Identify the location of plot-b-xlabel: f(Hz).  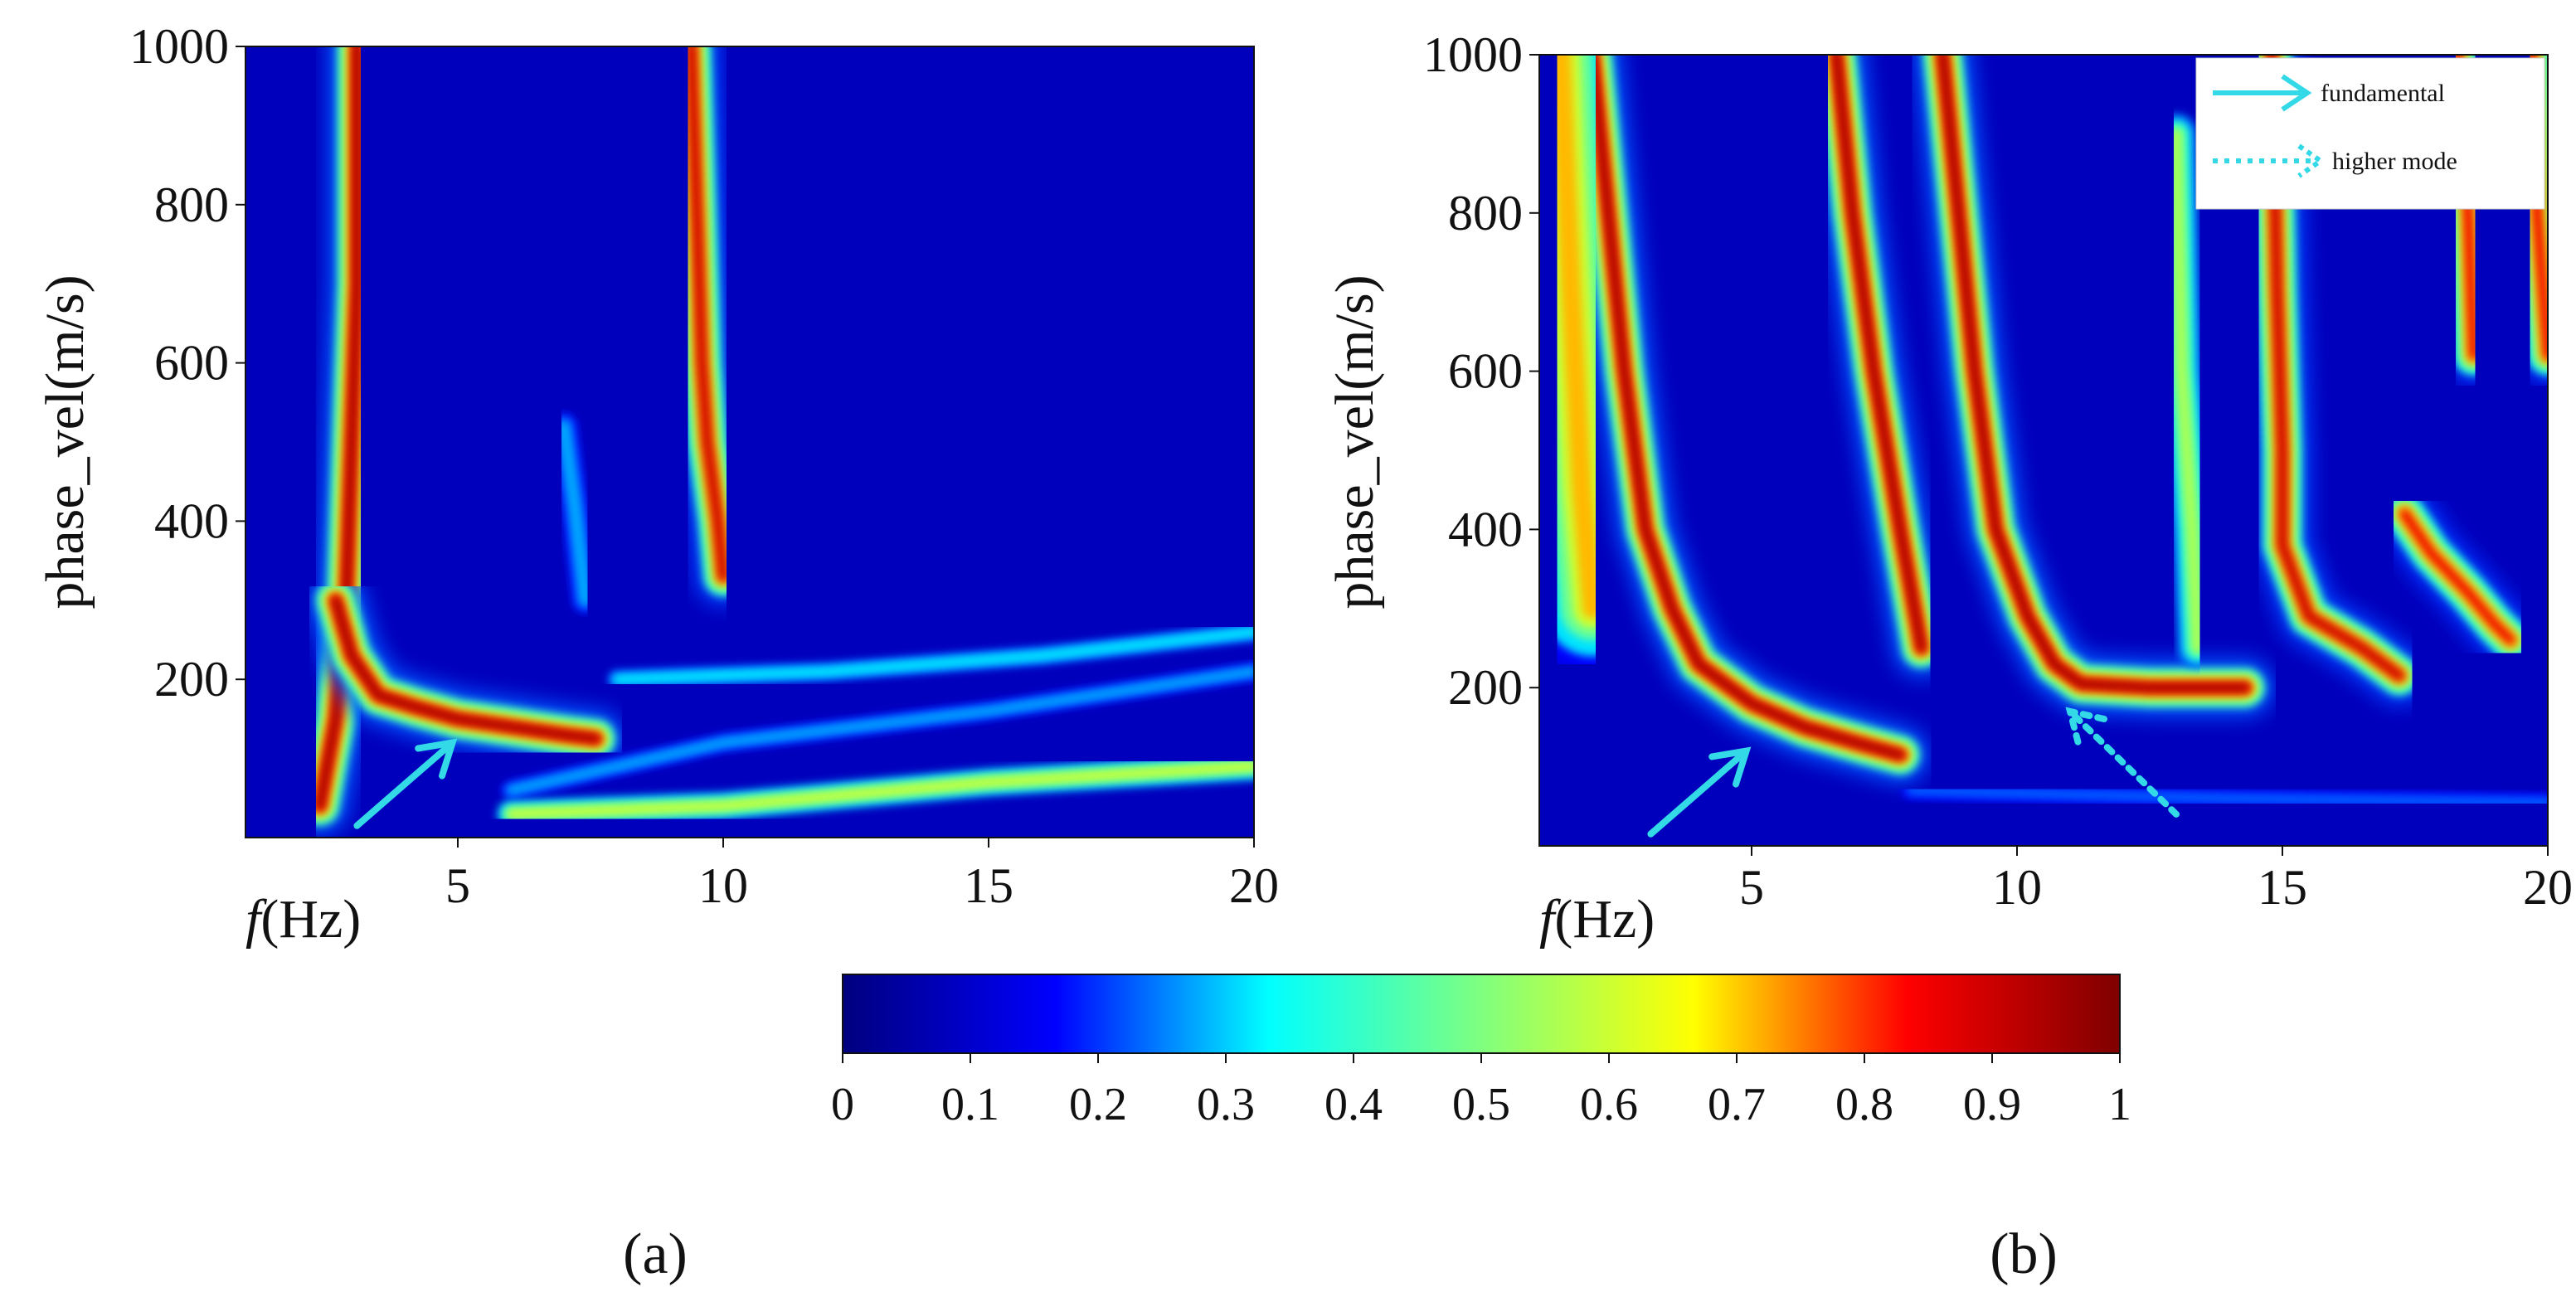
(1597, 919).